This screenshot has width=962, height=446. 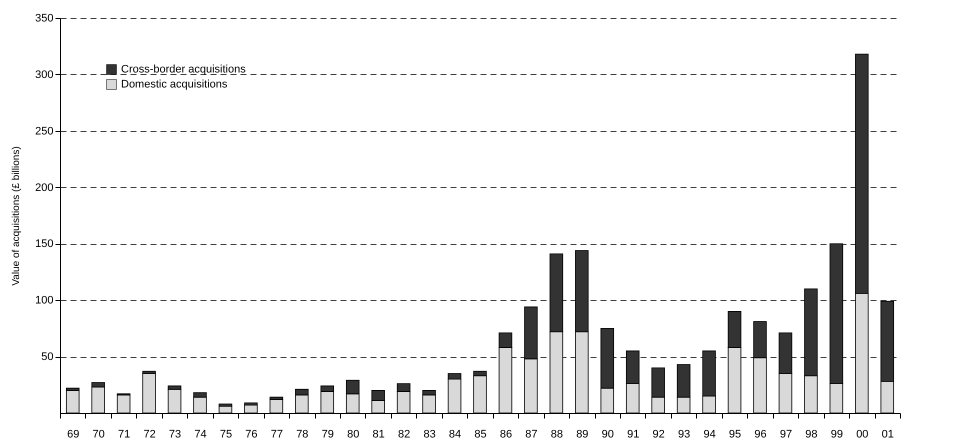 What do you see at coordinates (709, 434) in the screenshot?
I see `x-tick-label: 94` at bounding box center [709, 434].